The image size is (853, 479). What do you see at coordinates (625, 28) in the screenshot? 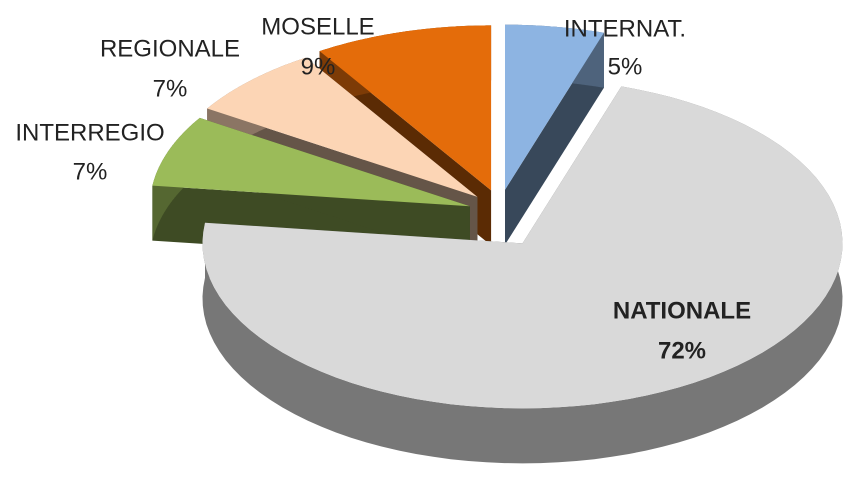
I see `slice-label: INTERNAT.` at bounding box center [625, 28].